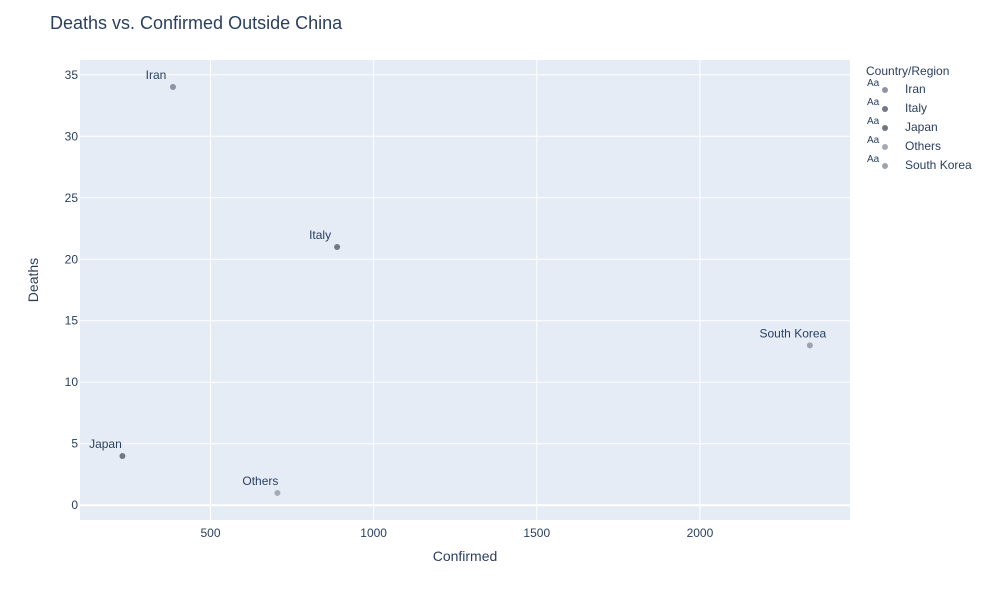 Image resolution: width=1000 pixels, height=600 pixels. I want to click on y-axis-title: Deaths, so click(33, 280).